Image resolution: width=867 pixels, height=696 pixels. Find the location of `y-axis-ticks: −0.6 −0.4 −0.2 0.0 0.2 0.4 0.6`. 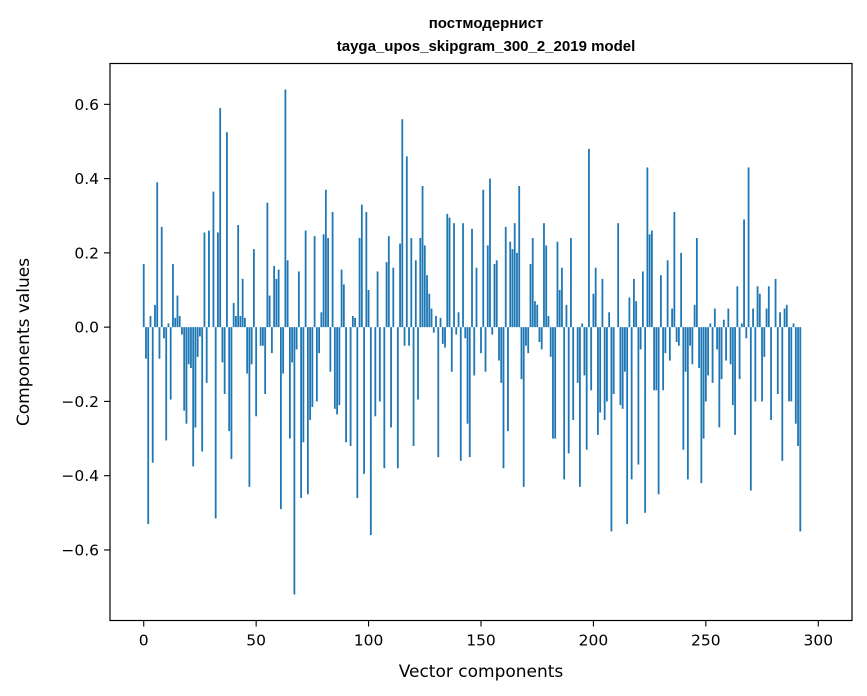

y-axis-ticks: −0.6 −0.4 −0.2 0.0 0.2 0.4 0.6 is located at coordinates (85, 327).